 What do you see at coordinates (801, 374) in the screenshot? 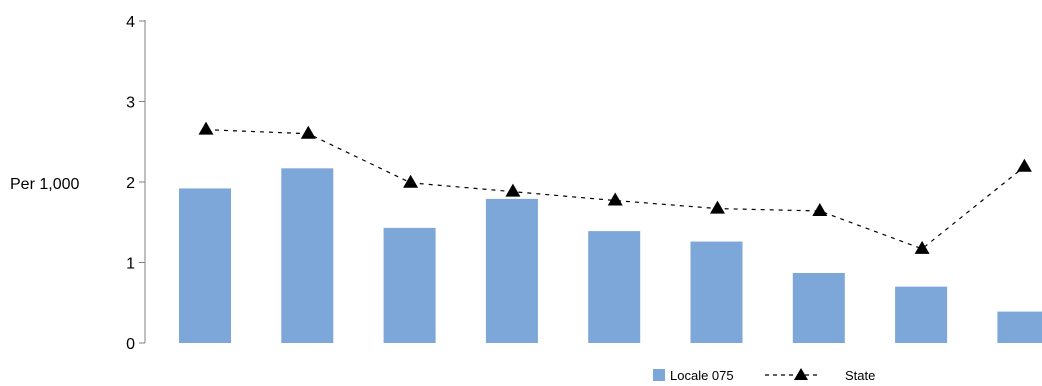
I see `legend-swatch-marker` at bounding box center [801, 374].